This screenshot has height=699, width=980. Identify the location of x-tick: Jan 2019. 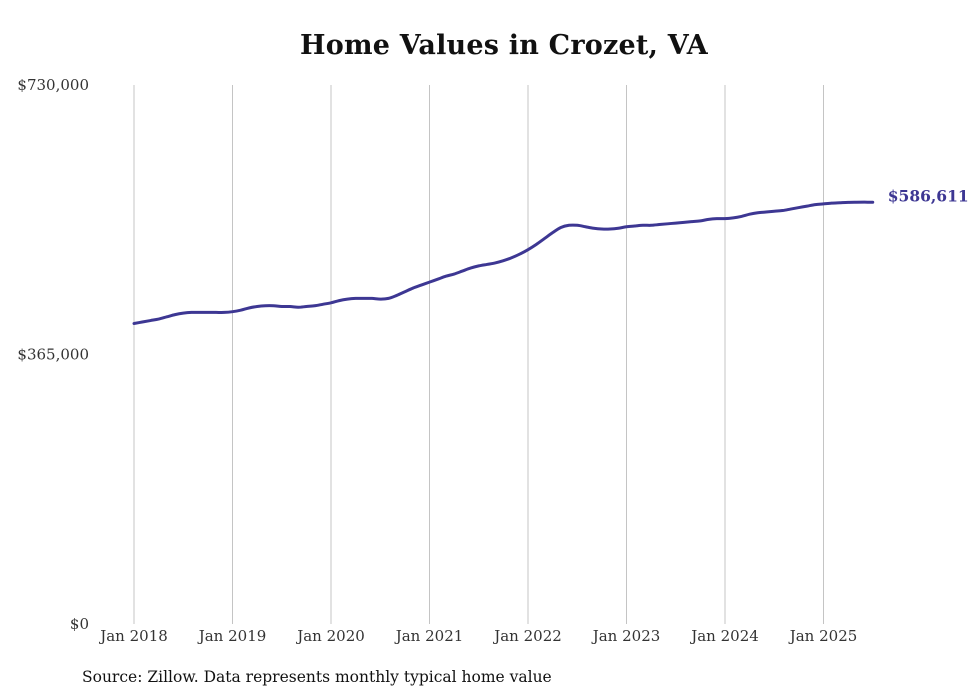
(232, 636).